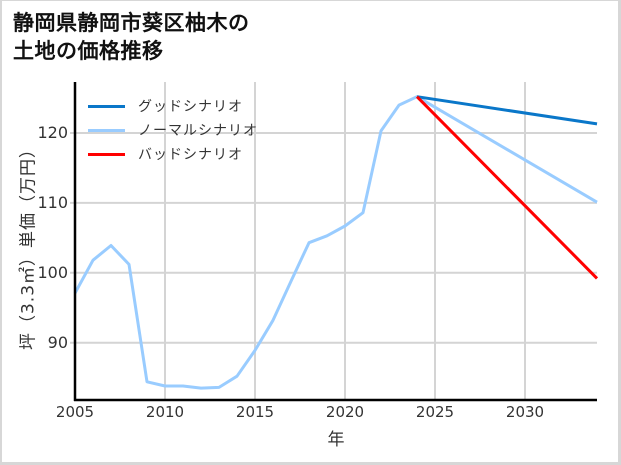 The width and height of the screenshot is (621, 465). I want to click on legend-item-good: グッドシナリオ, so click(165, 106).